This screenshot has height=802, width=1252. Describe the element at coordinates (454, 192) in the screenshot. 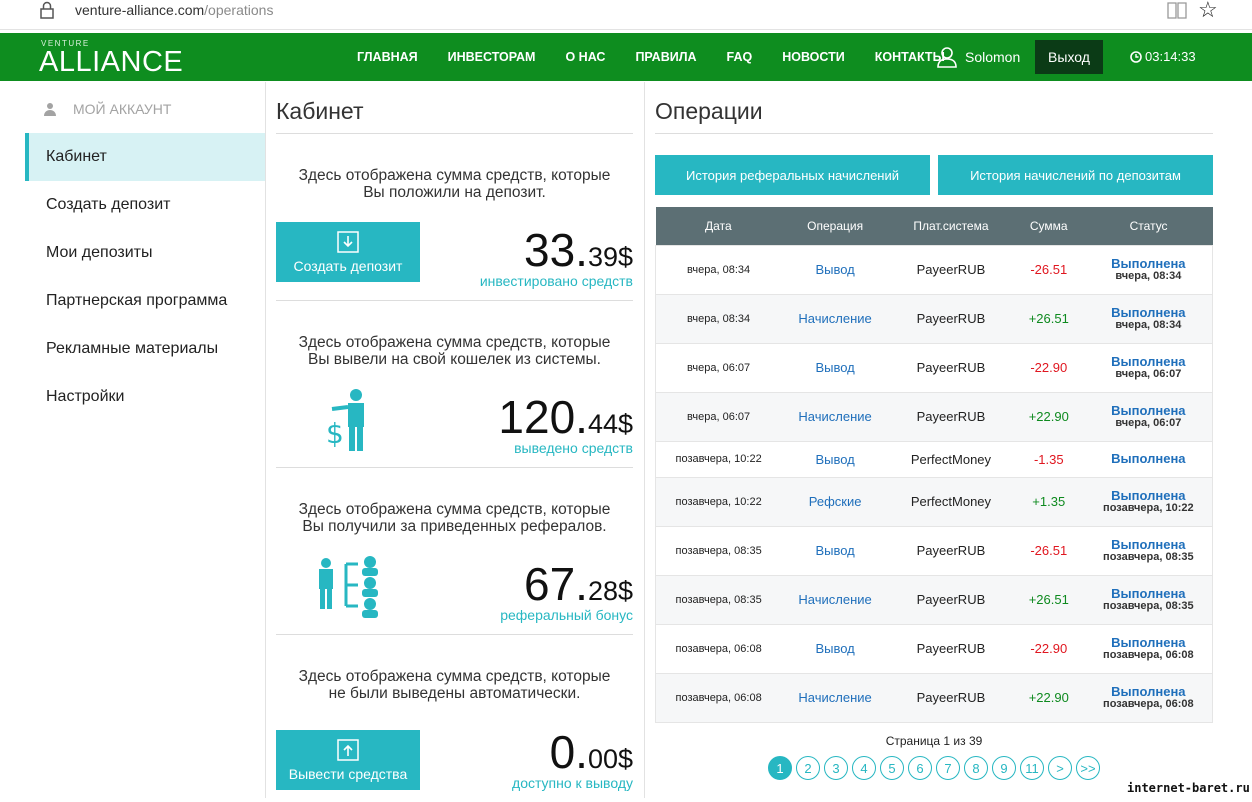

I see `card-desc-line: Вы положили на депозит.` at that location.